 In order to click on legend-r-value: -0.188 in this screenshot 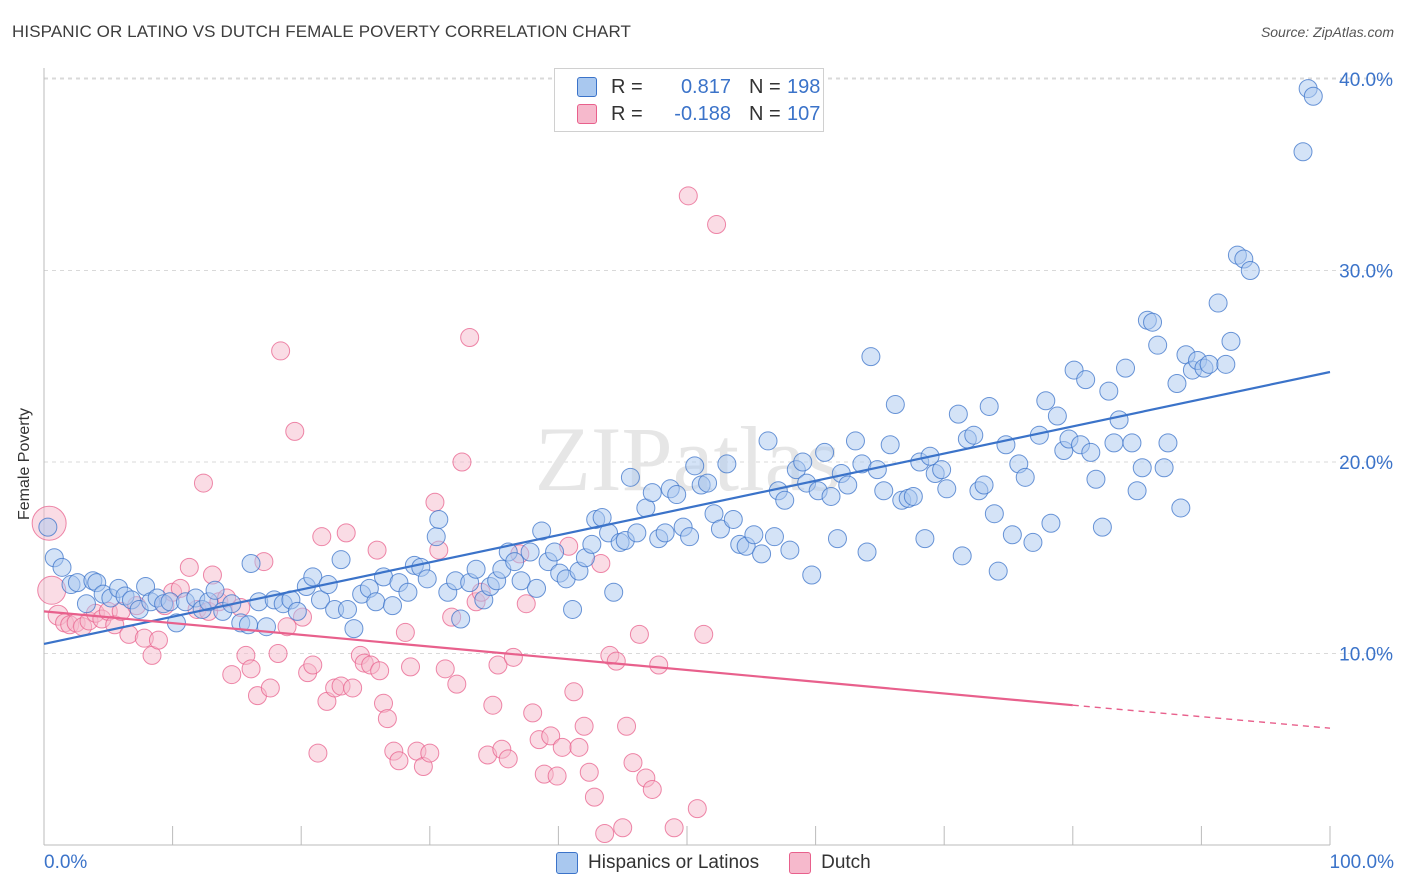, I will do `click(702, 113)`.